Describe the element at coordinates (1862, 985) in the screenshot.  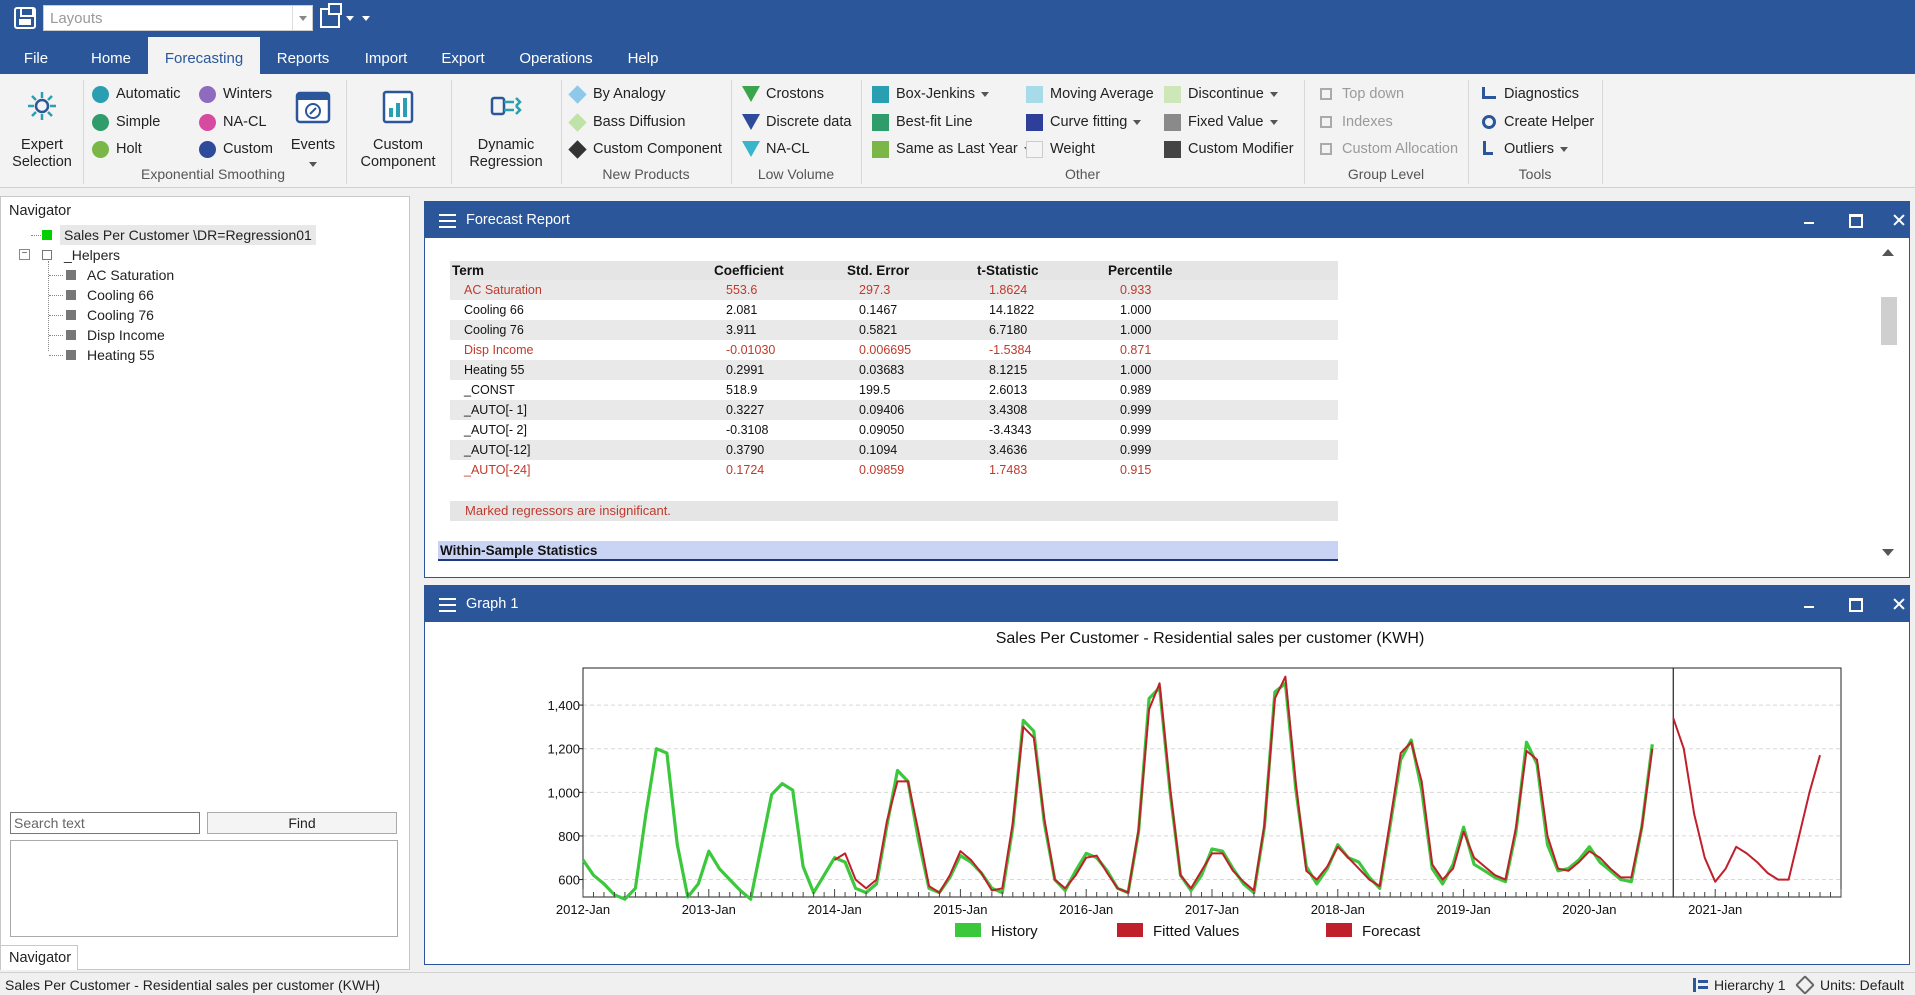
I see `status-units: Units: Default` at that location.